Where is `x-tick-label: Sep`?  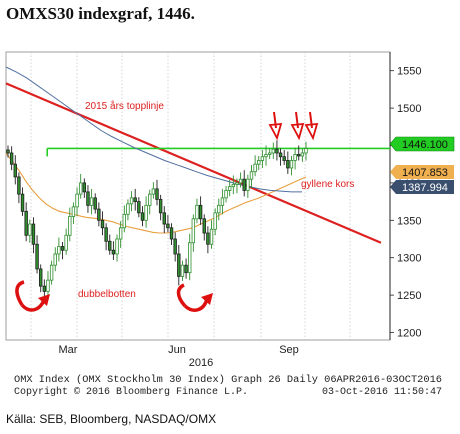 x-tick-label: Sep is located at coordinates (289, 350).